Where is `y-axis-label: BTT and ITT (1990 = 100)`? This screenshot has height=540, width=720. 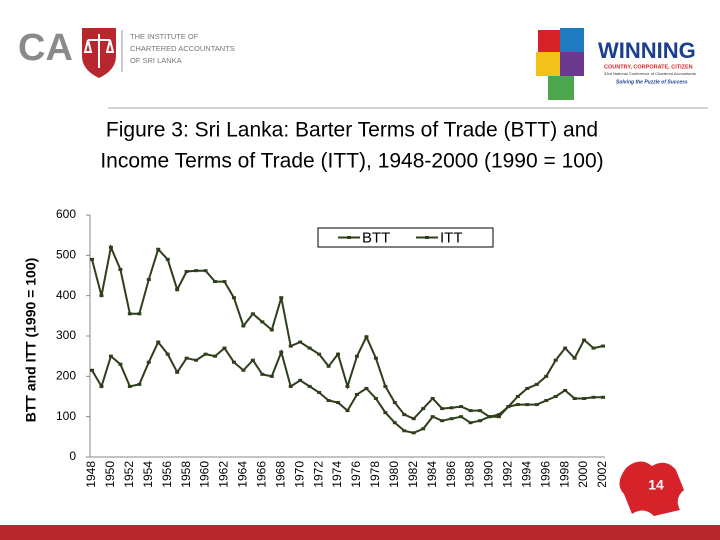
y-axis-label: BTT and ITT (1990 = 100) is located at coordinates (31, 340).